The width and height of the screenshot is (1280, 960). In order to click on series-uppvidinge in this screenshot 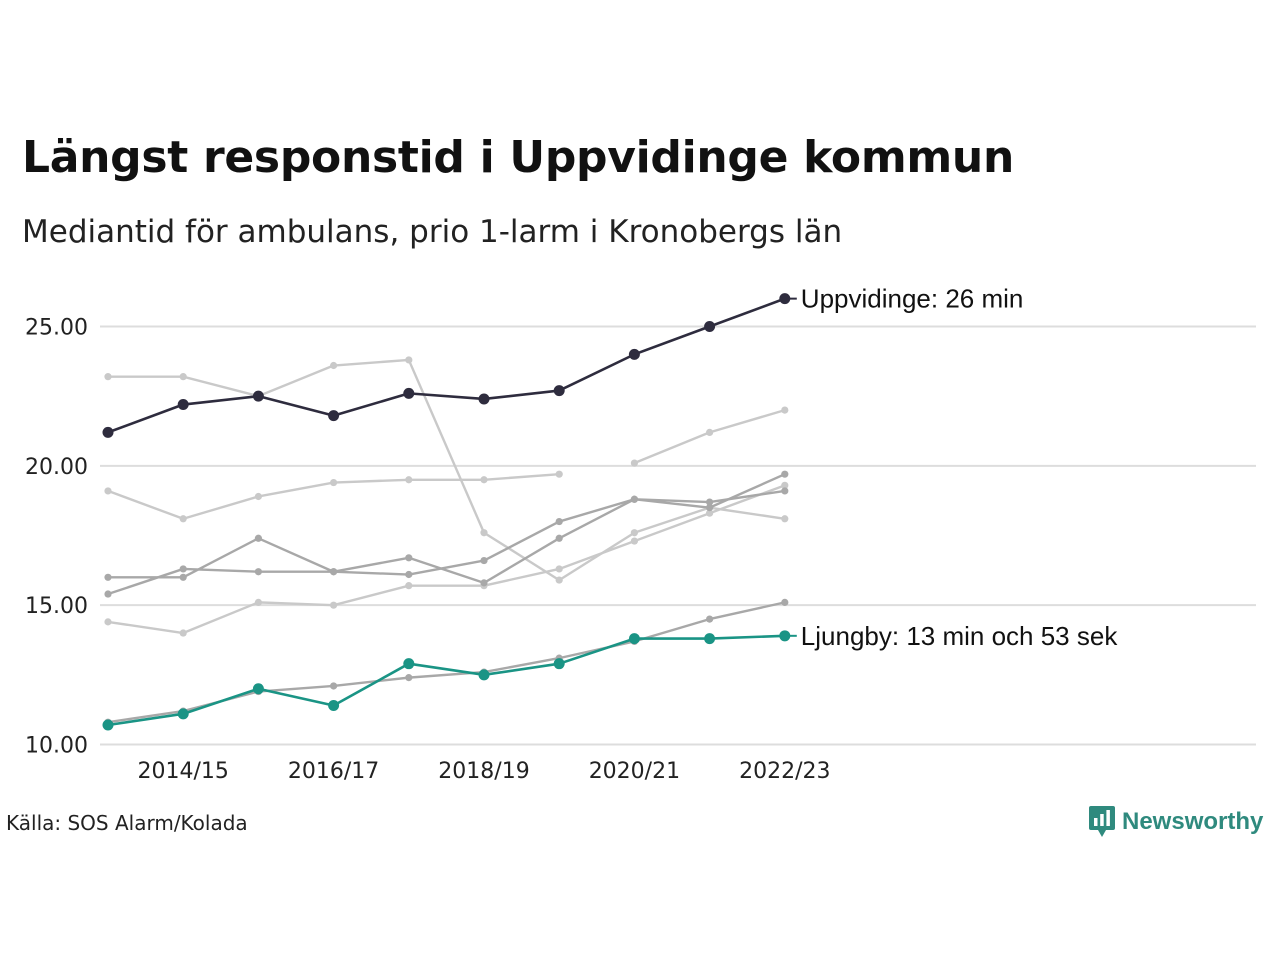, I will do `click(446, 365)`.